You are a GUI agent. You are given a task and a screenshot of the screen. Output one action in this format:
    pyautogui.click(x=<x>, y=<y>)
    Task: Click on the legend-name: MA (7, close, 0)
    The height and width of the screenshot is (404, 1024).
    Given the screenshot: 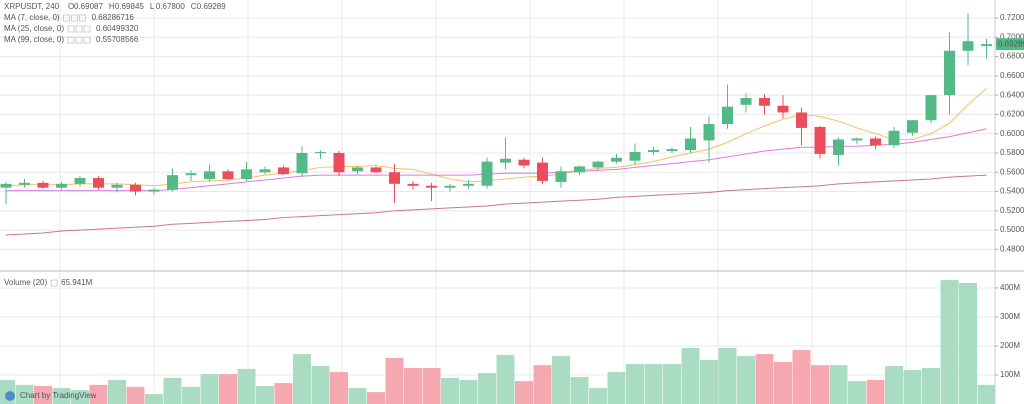 What is the action you would take?
    pyautogui.click(x=32, y=17)
    